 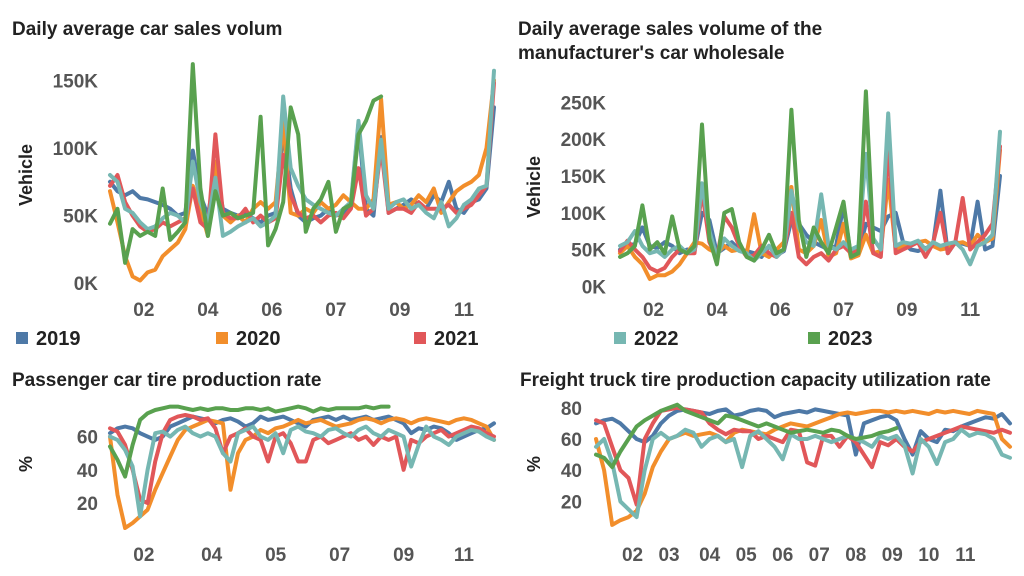 What do you see at coordinates (850, 339) in the screenshot?
I see `legend-label-2023: 2023` at bounding box center [850, 339].